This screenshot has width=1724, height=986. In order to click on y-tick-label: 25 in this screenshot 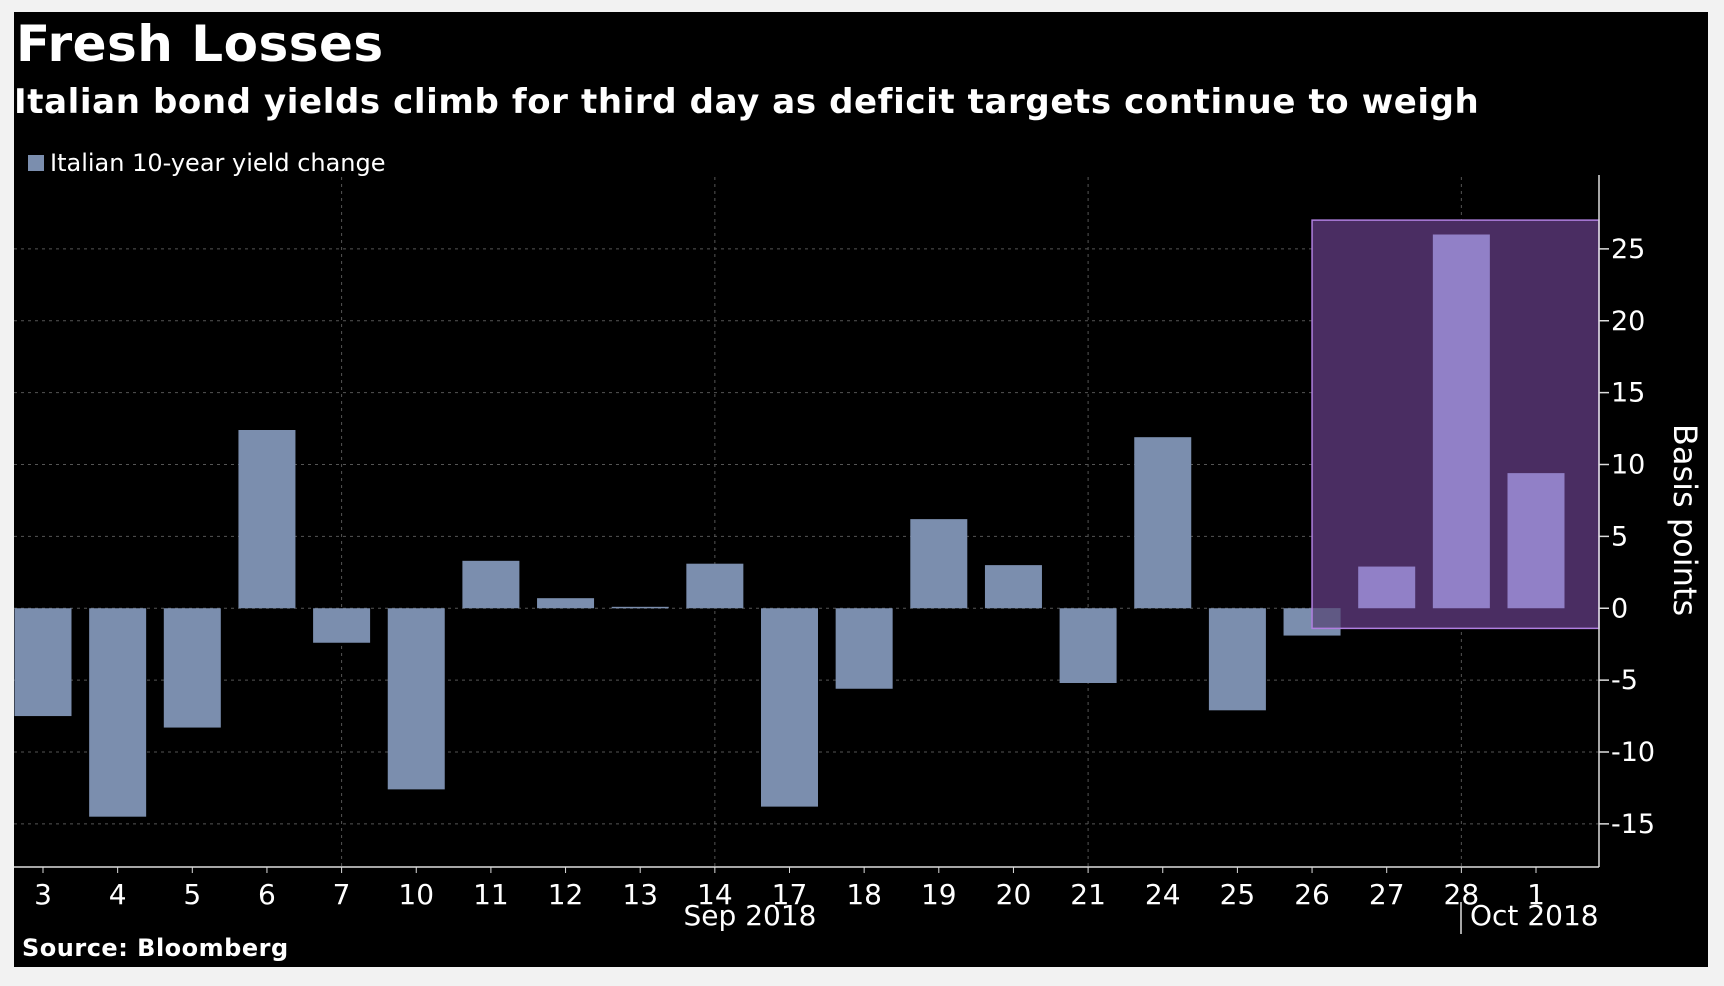, I will do `click(1628, 249)`.